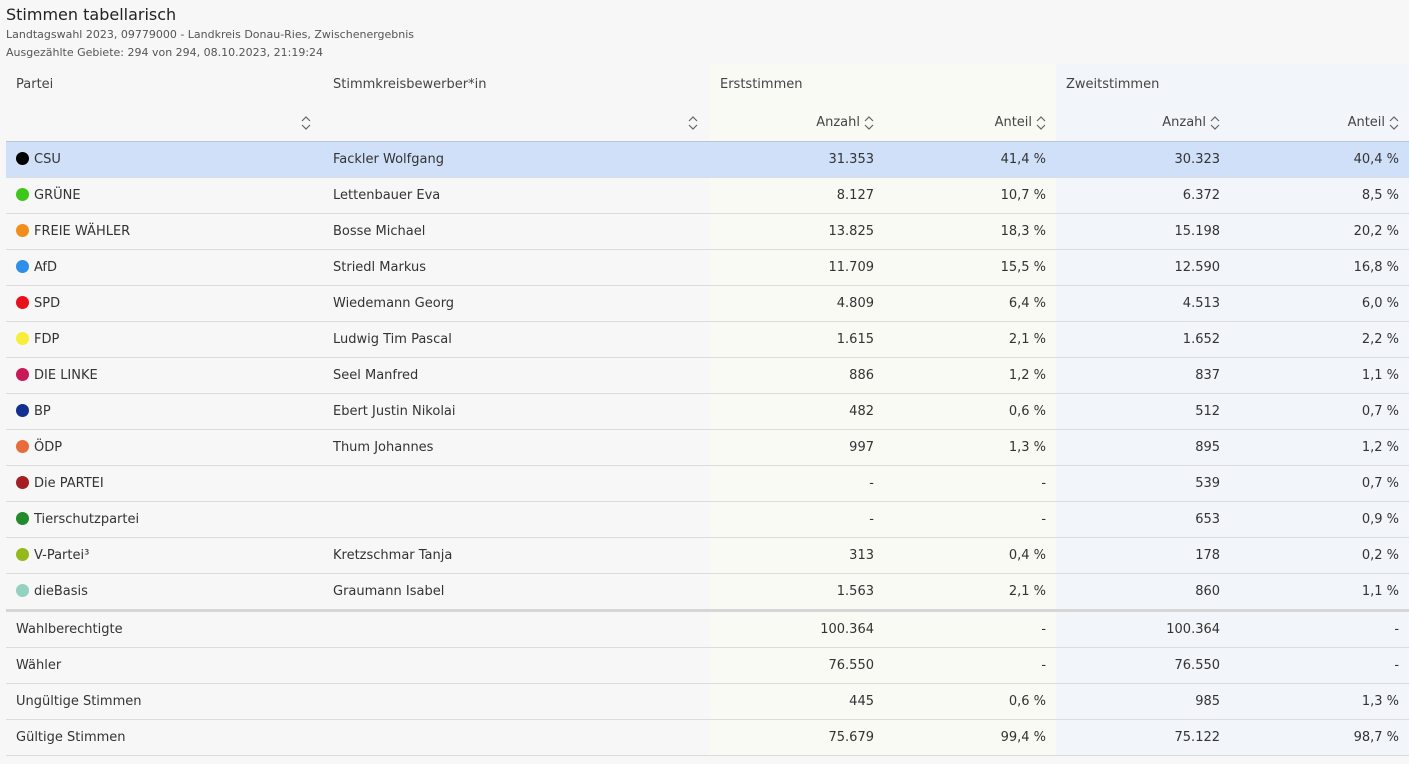 The height and width of the screenshot is (764, 1409). What do you see at coordinates (47, 339) in the screenshot?
I see `party-name: FDP` at bounding box center [47, 339].